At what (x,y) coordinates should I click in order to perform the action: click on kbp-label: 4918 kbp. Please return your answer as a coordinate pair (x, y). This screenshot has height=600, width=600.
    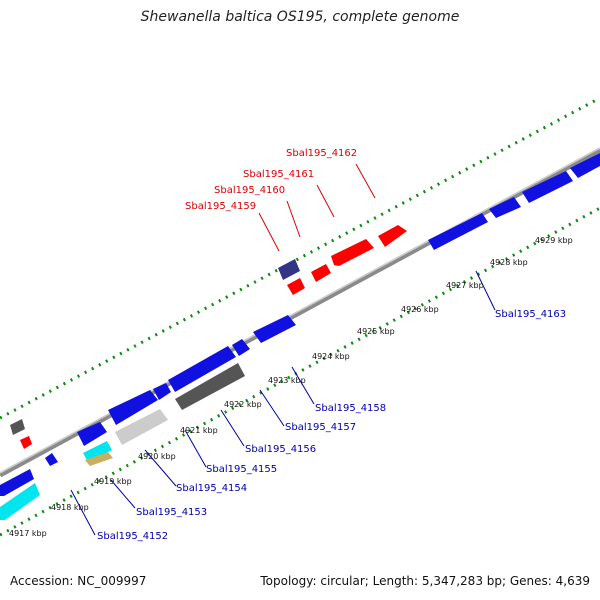
    Looking at the image, I should click on (70, 507).